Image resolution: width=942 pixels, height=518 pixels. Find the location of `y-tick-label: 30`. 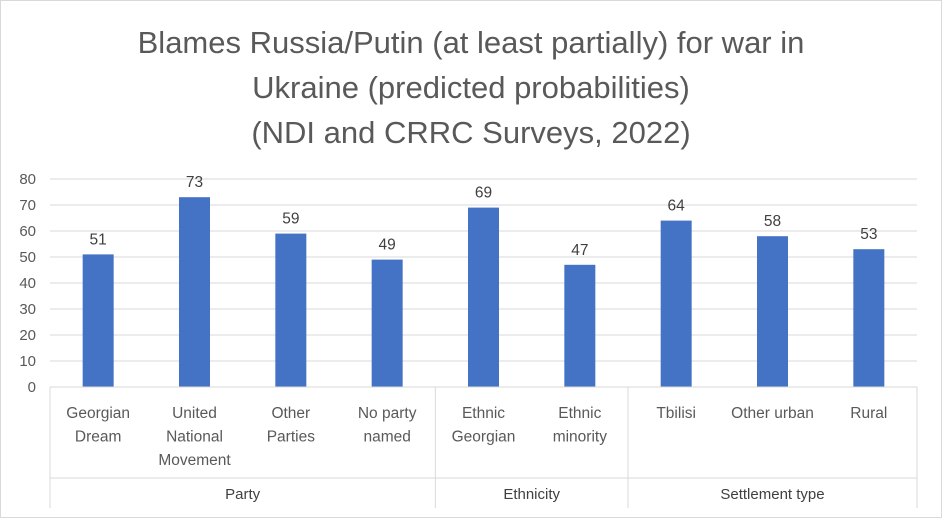

y-tick-label: 30 is located at coordinates (27, 309).